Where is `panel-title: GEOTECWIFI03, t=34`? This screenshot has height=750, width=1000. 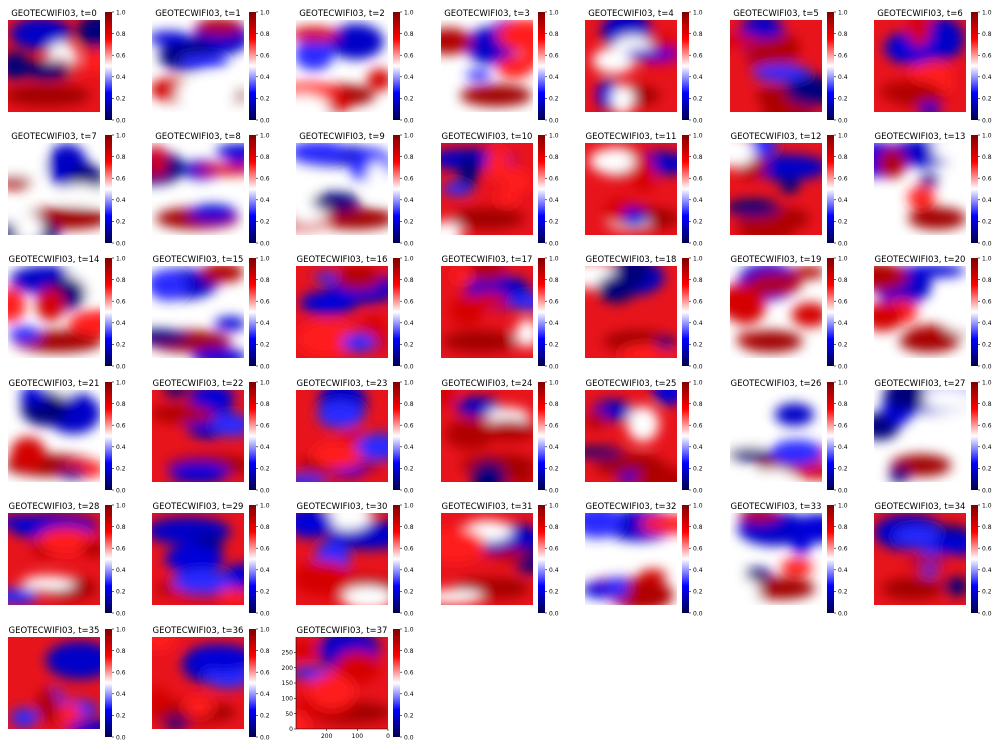
panel-title: GEOTECWIFI03, t=34 is located at coordinates (920, 507).